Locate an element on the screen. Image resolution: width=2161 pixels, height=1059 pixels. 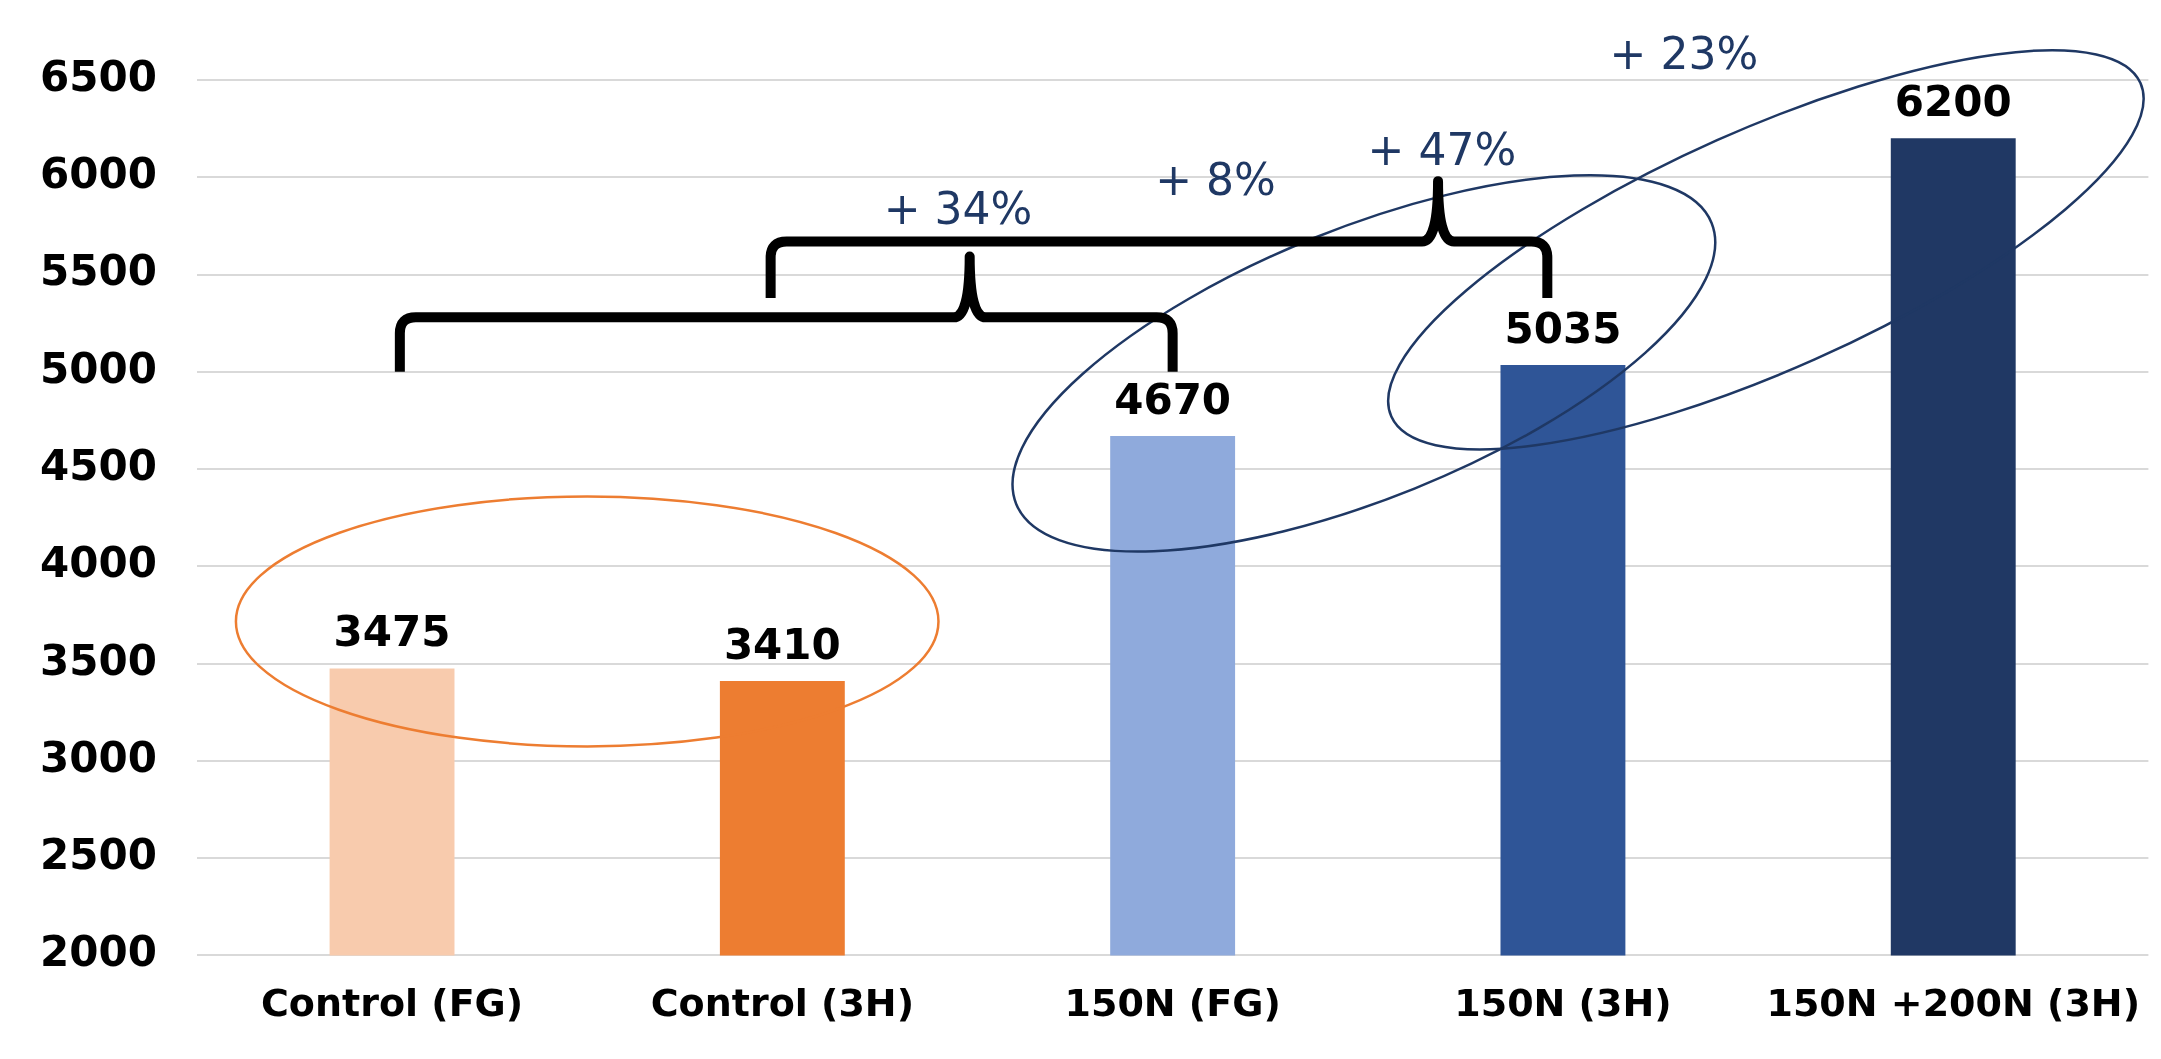
x-tick-label: Control (3H) is located at coordinates (782, 1003).